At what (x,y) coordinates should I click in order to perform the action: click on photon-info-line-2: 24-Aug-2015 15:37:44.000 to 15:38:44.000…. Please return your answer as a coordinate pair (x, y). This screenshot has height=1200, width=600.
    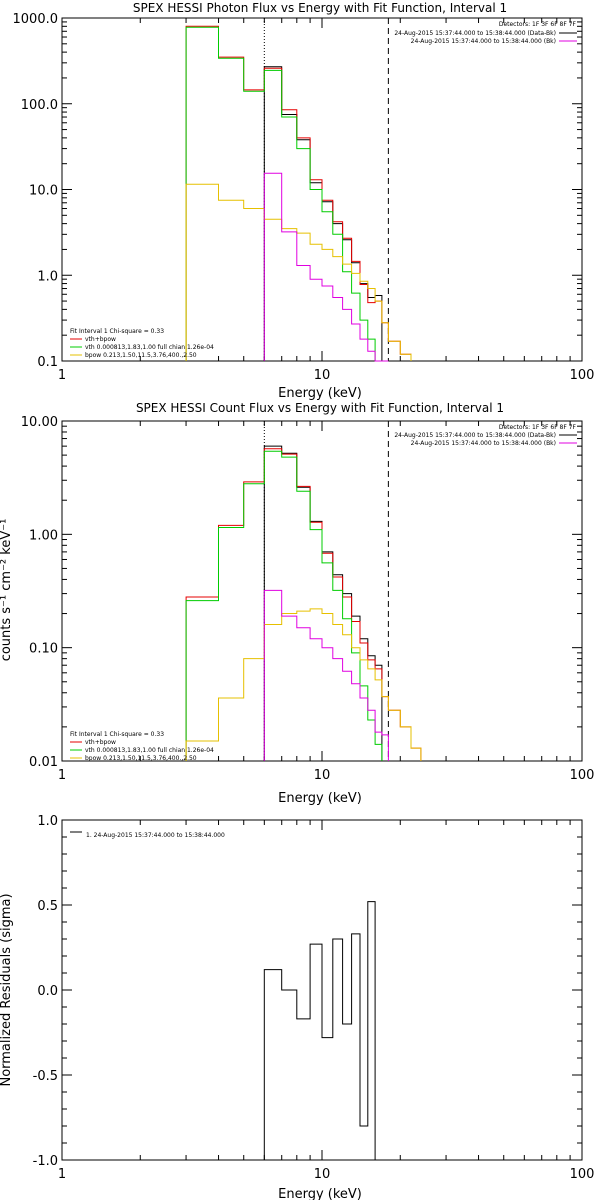
    Looking at the image, I should click on (475, 33).